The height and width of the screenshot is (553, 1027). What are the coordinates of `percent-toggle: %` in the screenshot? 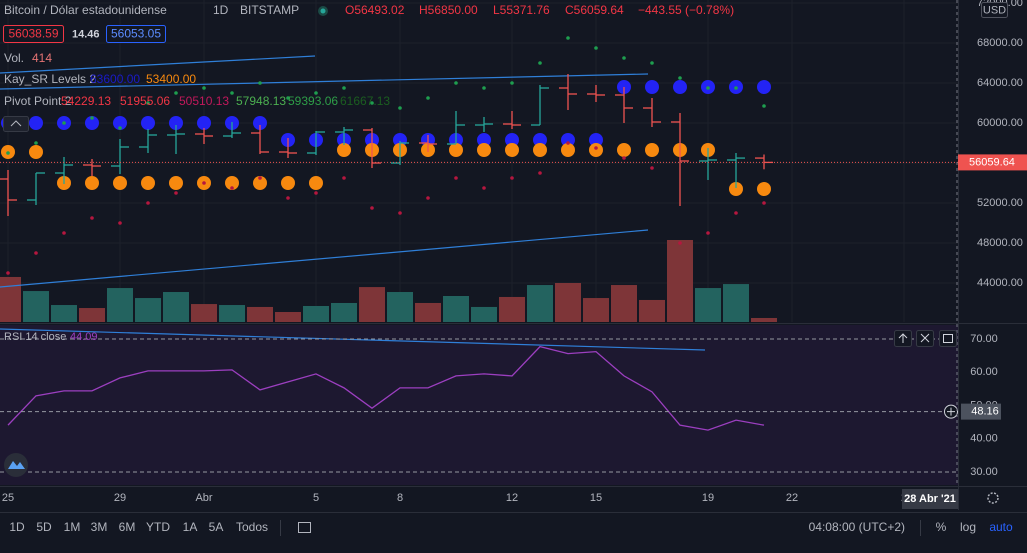 It's located at (941, 527).